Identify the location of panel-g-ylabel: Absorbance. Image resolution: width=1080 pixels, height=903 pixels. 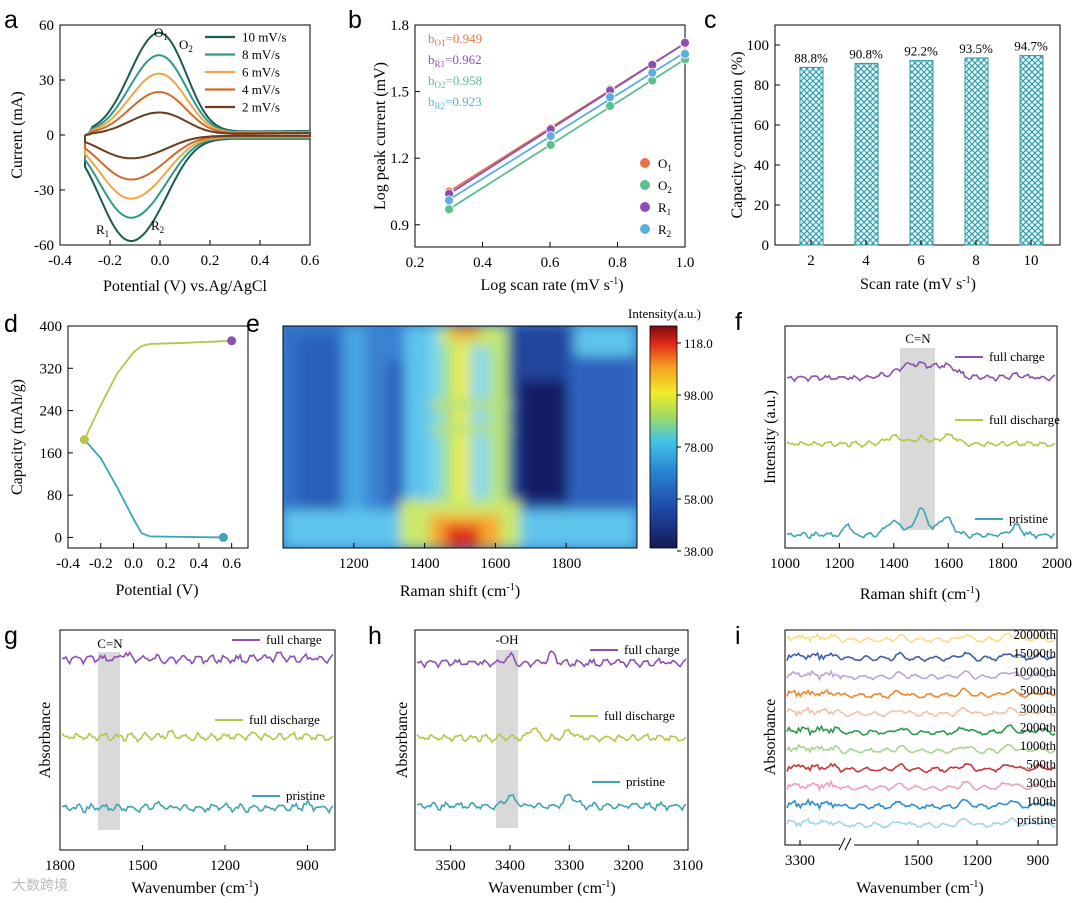
(45, 740).